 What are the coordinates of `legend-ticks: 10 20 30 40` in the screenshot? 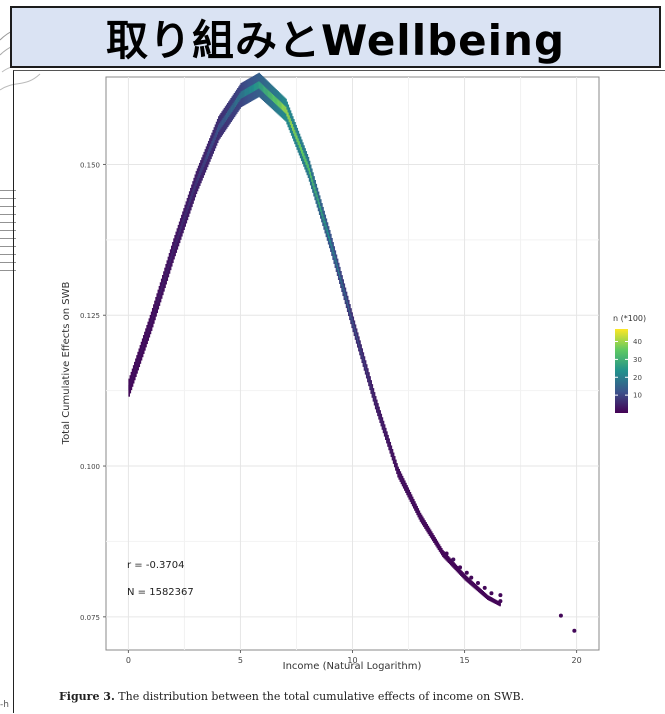 It's located at (628, 369).